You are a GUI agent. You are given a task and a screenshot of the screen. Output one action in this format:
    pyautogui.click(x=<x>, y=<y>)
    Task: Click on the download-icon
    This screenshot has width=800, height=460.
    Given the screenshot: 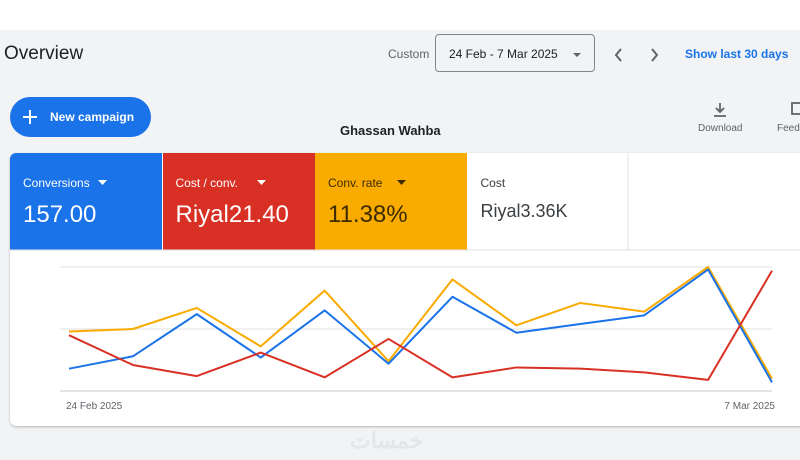 What is the action you would take?
    pyautogui.click(x=720, y=110)
    